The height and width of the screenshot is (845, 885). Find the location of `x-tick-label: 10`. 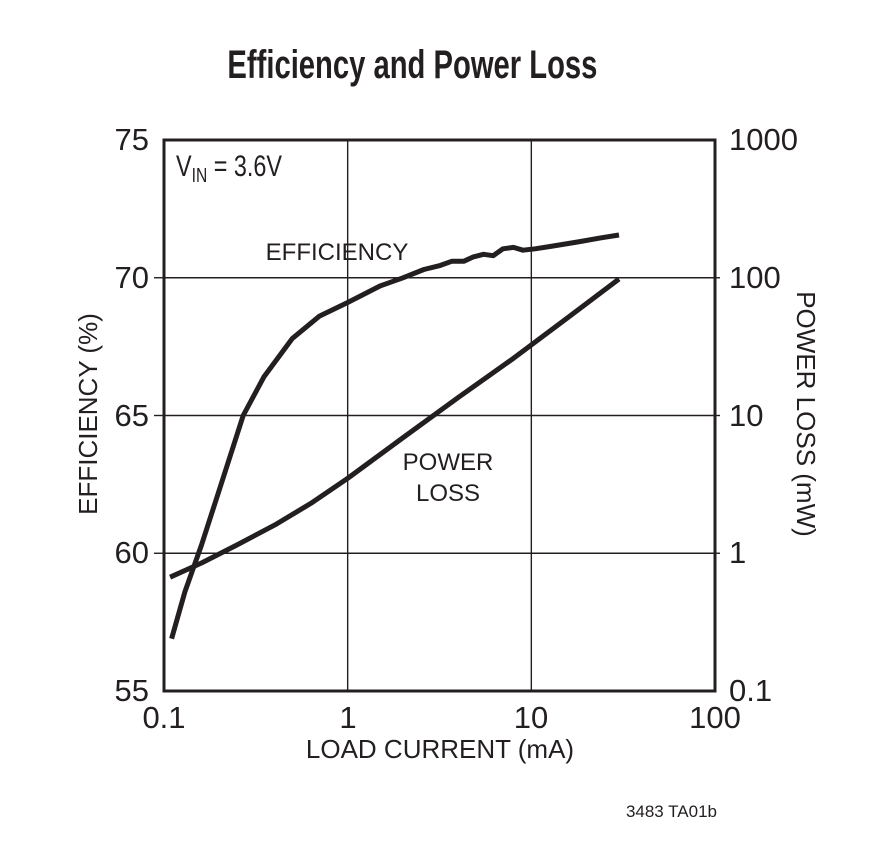

x-tick-label: 10 is located at coordinates (531, 717).